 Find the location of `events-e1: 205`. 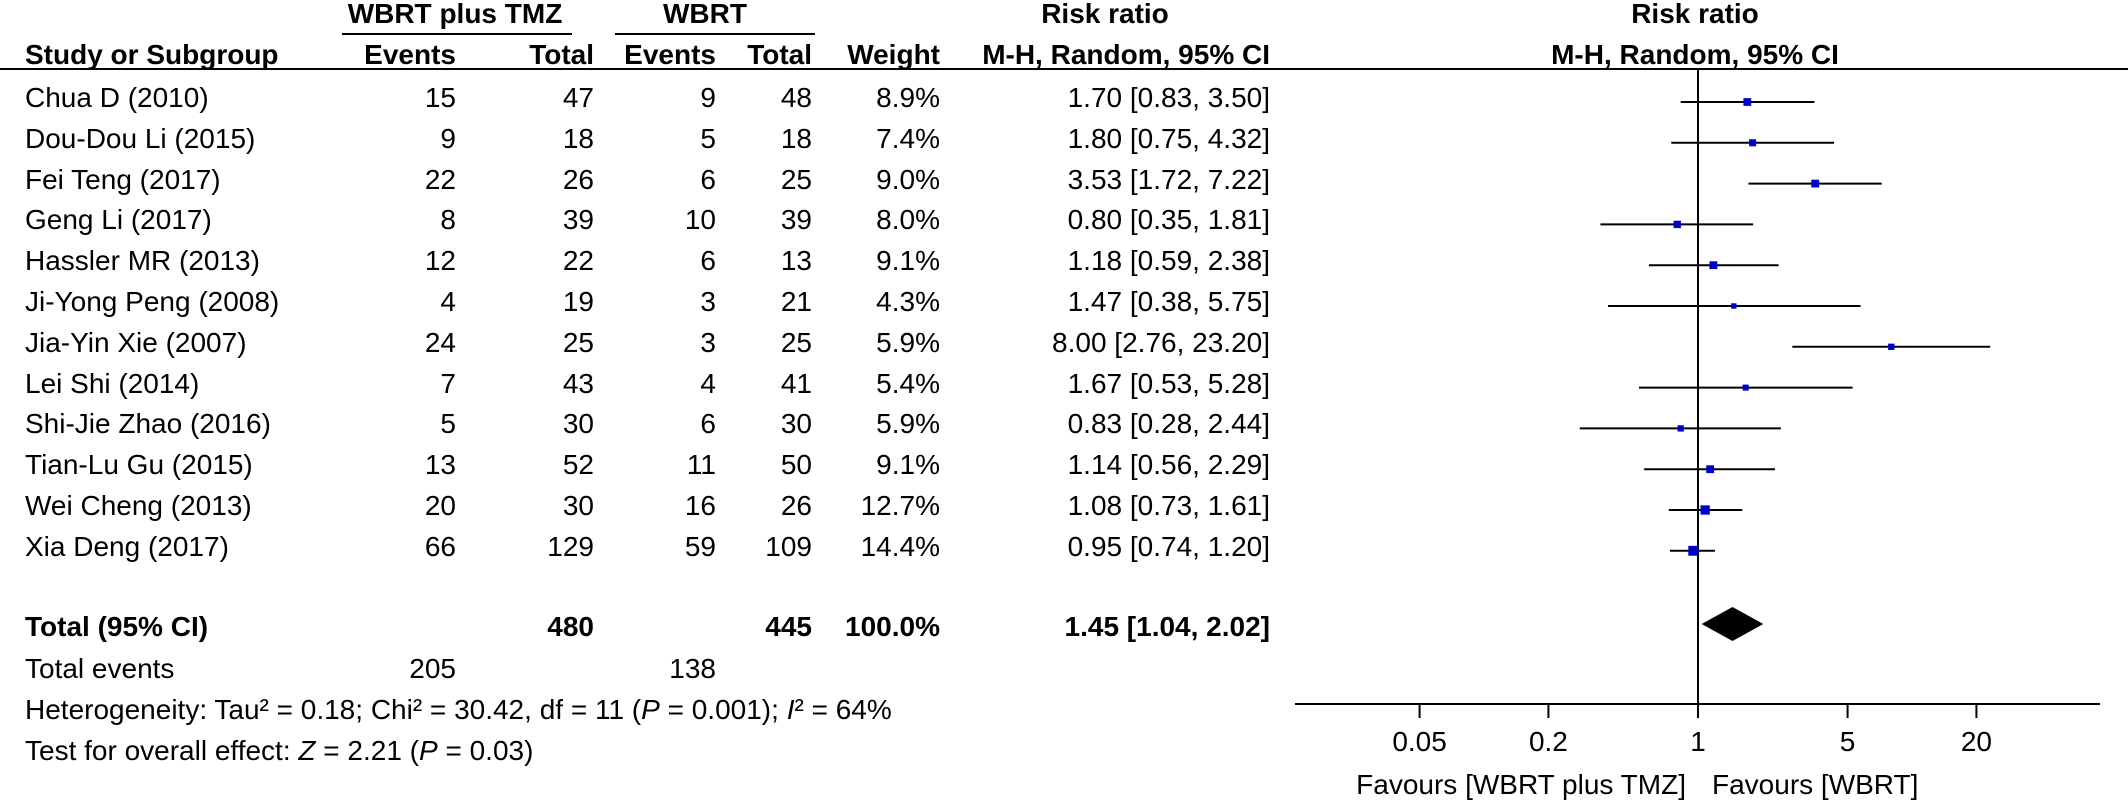

events-e1: 205 is located at coordinates (432, 668).